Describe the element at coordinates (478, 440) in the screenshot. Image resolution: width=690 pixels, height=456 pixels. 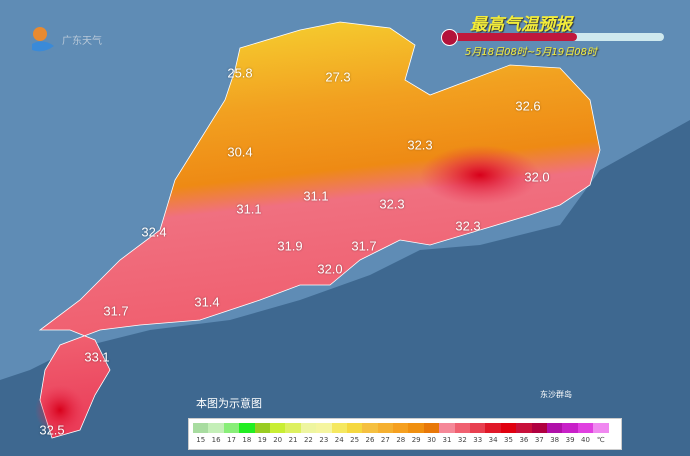
I see `legend-tick: 33` at that location.